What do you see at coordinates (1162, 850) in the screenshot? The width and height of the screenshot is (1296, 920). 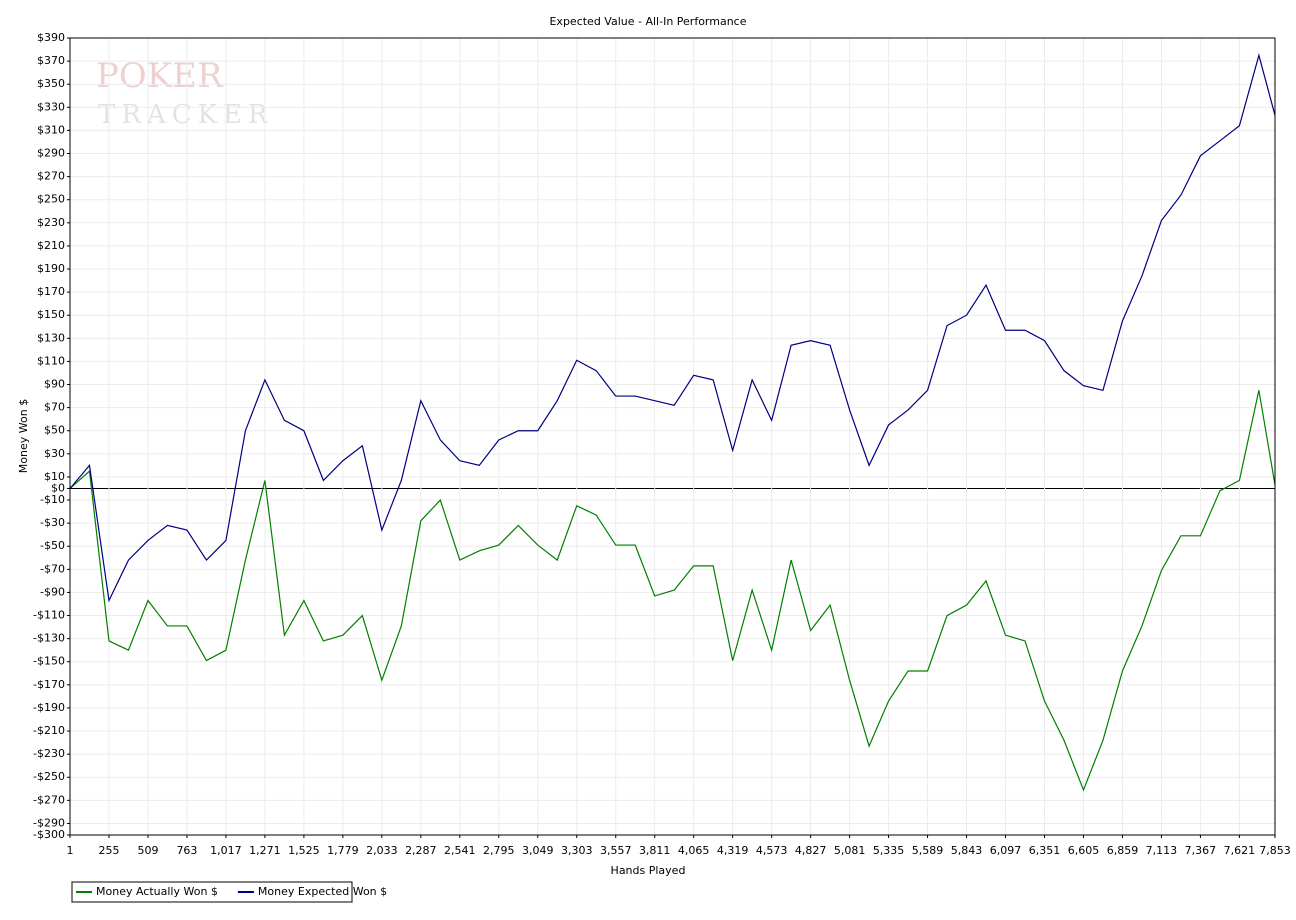 I see `x-tick-label: 7,113` at bounding box center [1162, 850].